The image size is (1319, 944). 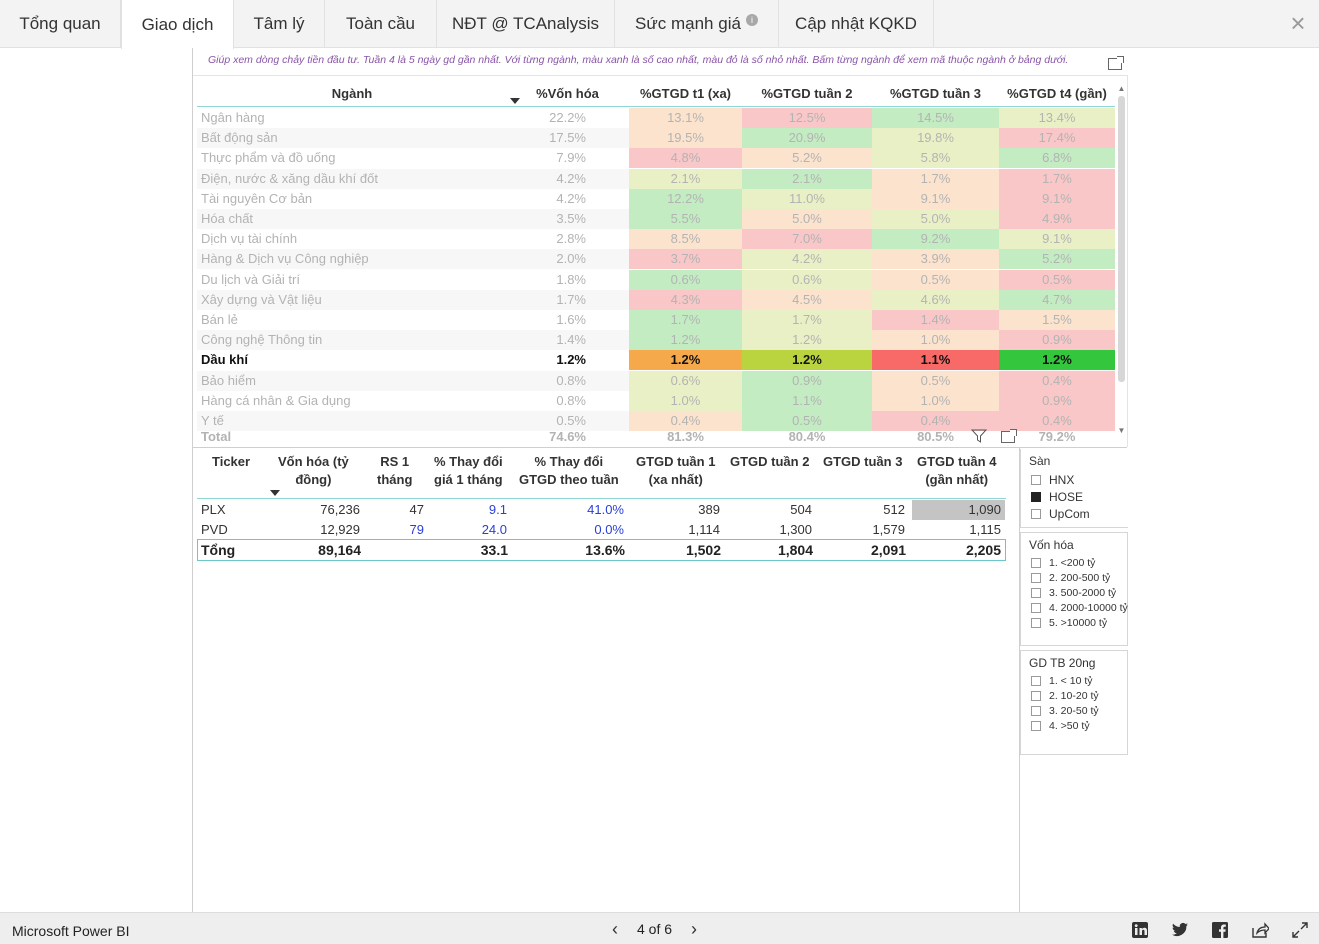 What do you see at coordinates (1079, 607) in the screenshot?
I see `slicer-option: 4. 2000-10000 tỷ` at bounding box center [1079, 607].